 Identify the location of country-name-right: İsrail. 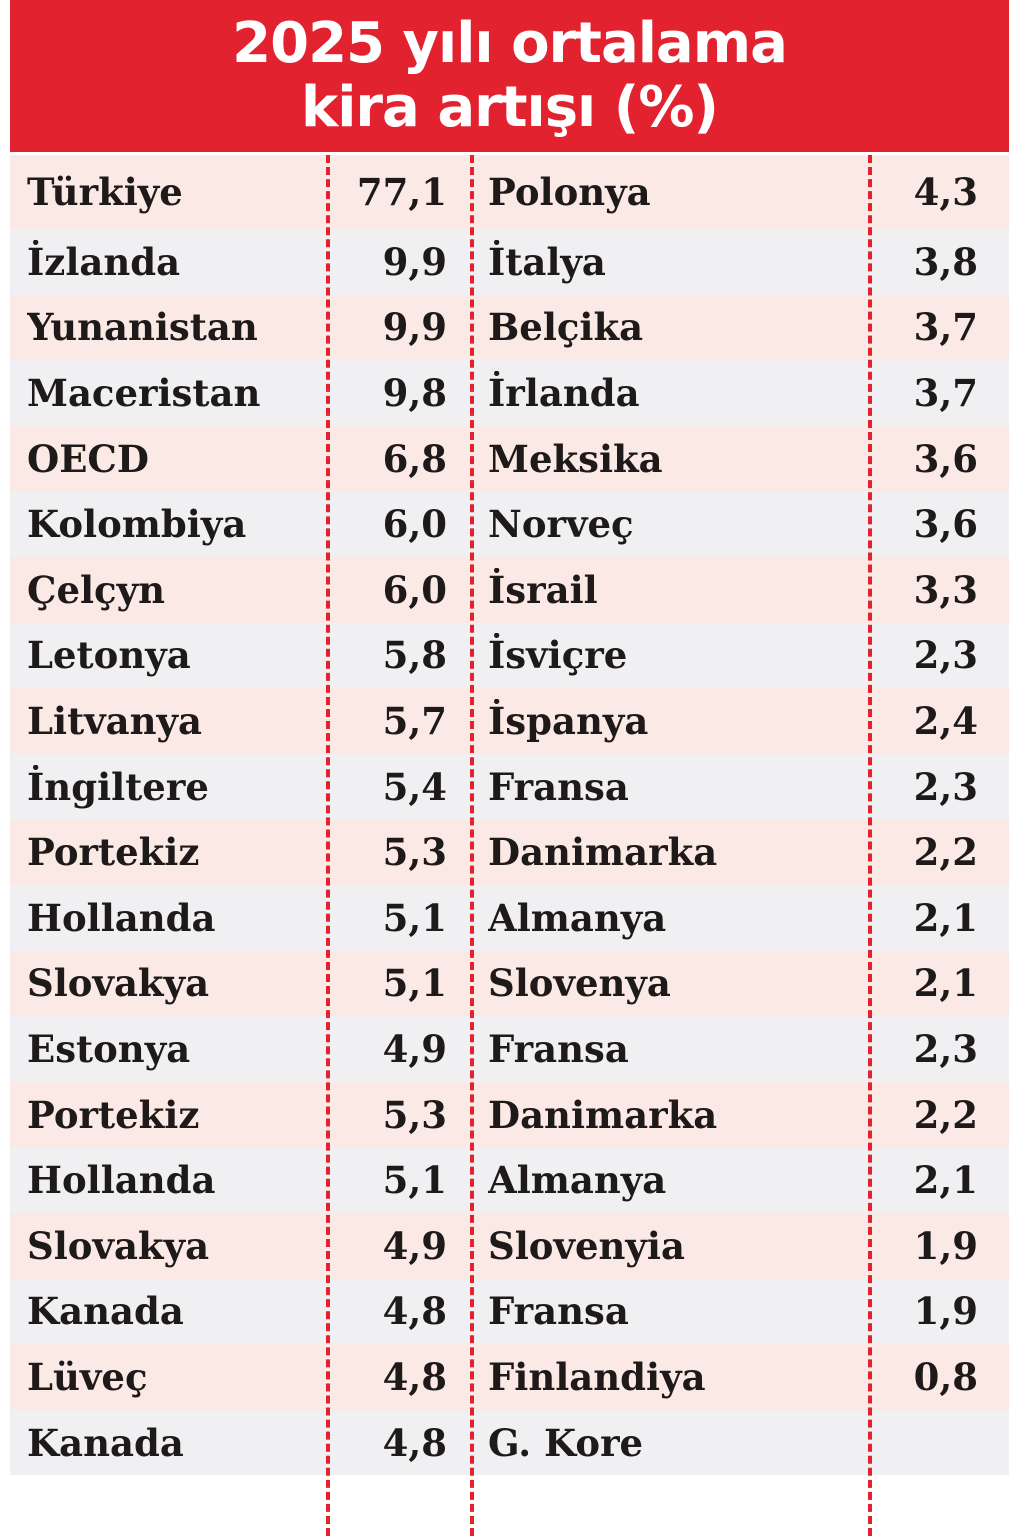
(543, 589).